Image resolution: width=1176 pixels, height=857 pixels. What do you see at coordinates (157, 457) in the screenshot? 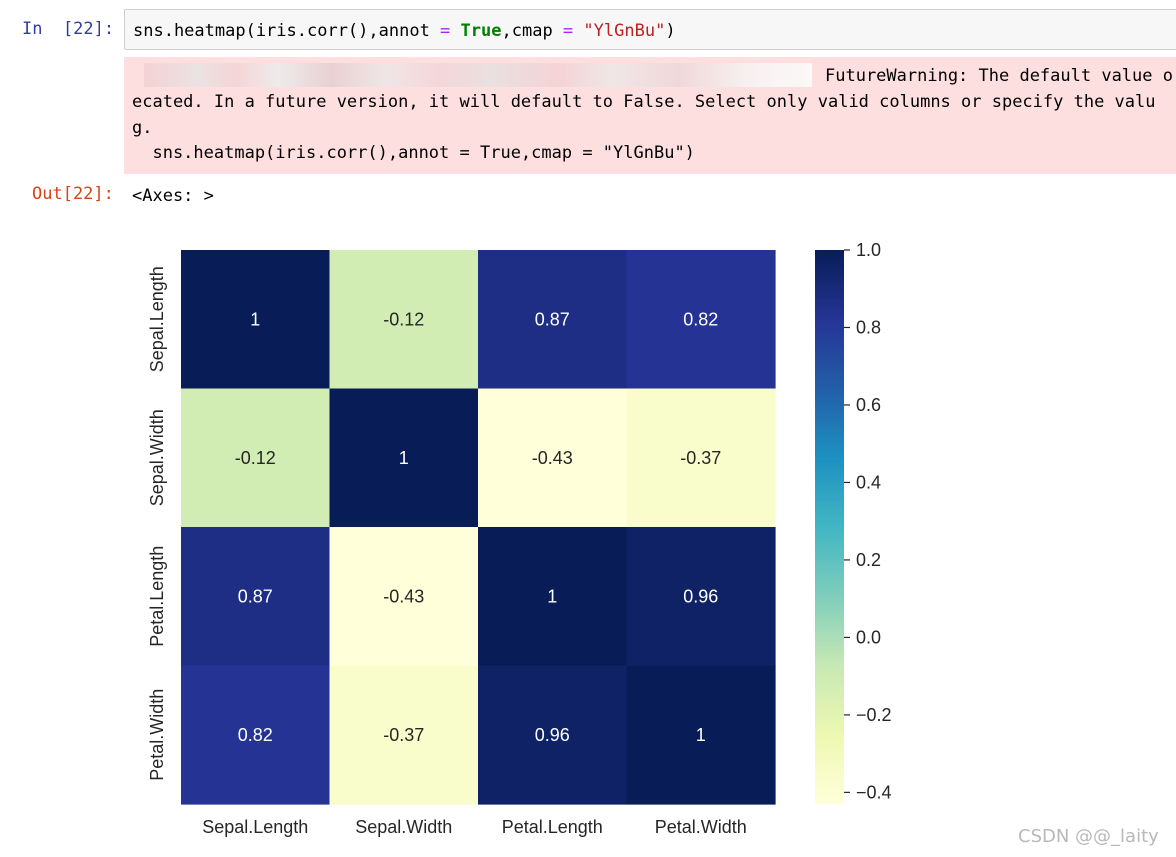
I see `y-tick-label: Sepal.Width` at bounding box center [157, 457].